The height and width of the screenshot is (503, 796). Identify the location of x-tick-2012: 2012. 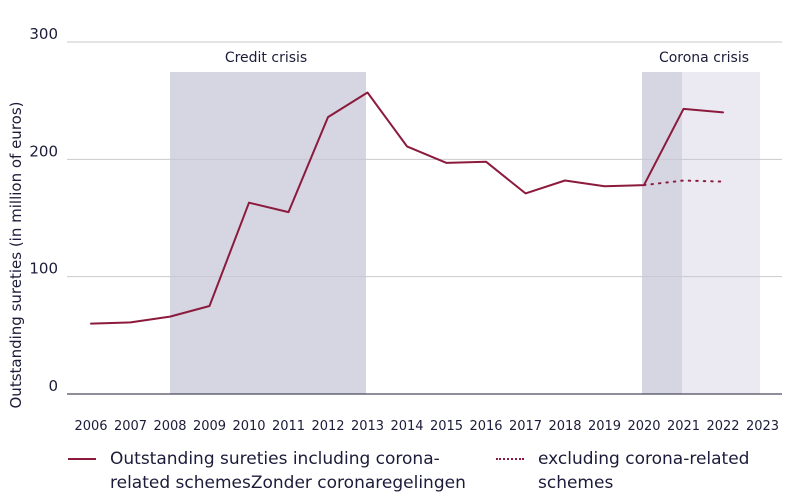
(327, 426).